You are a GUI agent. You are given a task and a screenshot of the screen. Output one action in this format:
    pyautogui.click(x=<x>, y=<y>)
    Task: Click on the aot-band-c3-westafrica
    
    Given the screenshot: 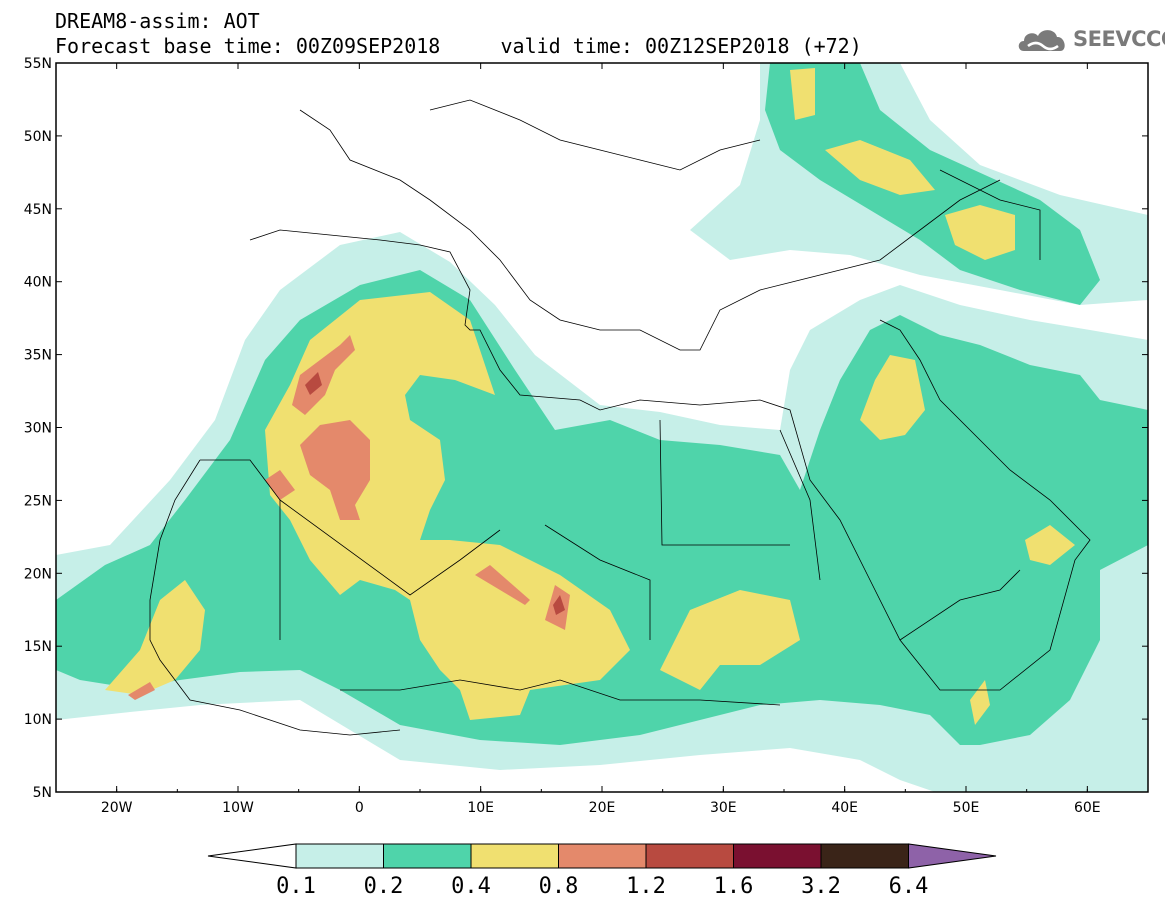 What is the action you would take?
    pyautogui.click(x=155, y=637)
    